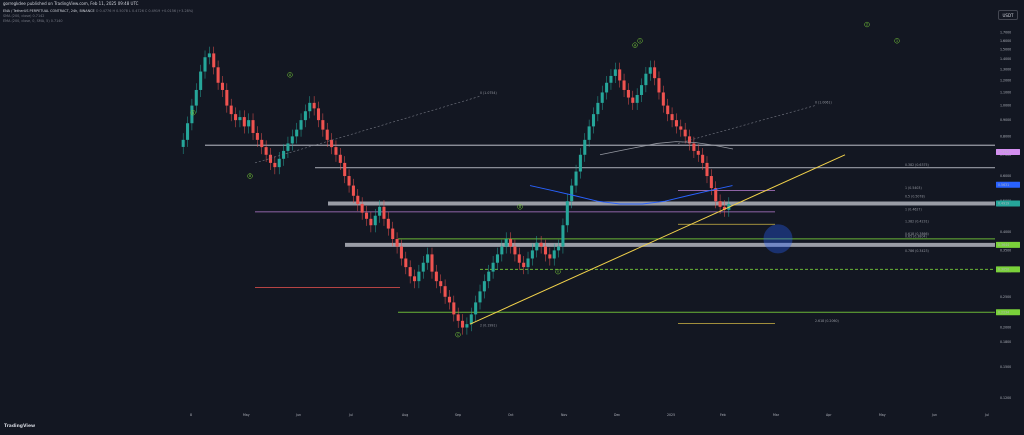 The image size is (1024, 435). Describe the element at coordinates (631, 195) in the screenshot. I see `ema-line` at that location.